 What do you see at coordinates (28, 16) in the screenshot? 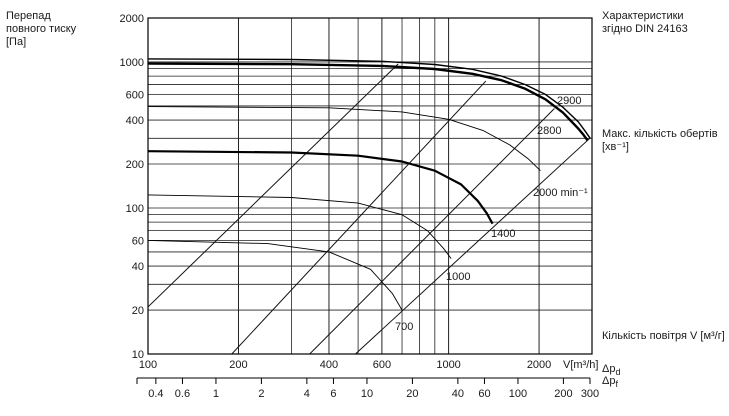
I see `y-axis-label-line: Перепад` at bounding box center [28, 16].